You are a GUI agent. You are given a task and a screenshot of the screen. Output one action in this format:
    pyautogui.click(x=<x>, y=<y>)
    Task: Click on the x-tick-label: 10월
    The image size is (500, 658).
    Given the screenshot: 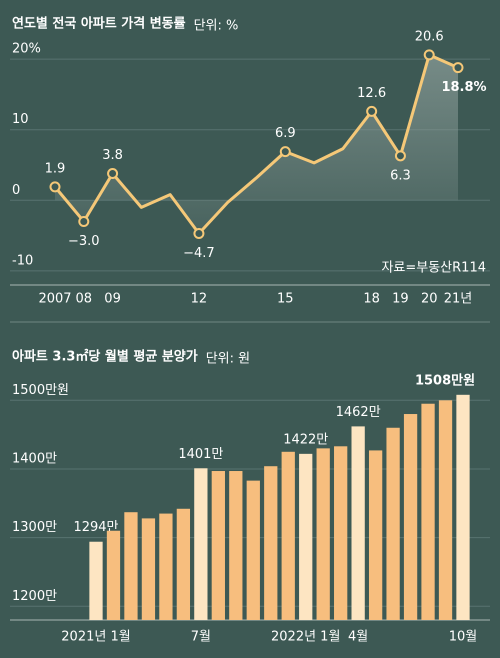 What is the action you would take?
    pyautogui.click(x=463, y=637)
    